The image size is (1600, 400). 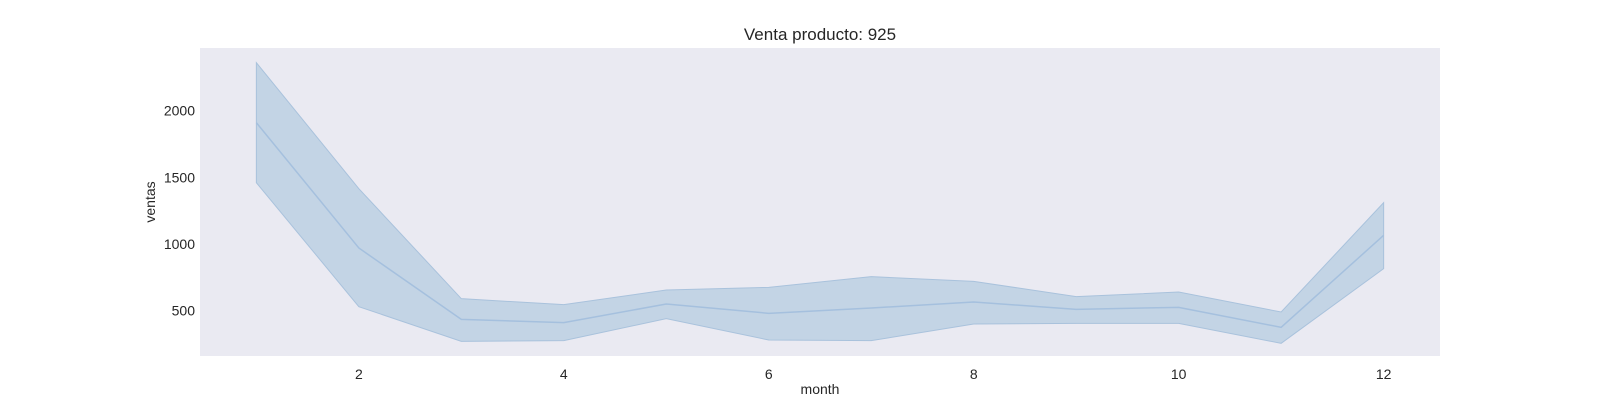 What do you see at coordinates (1179, 374) in the screenshot?
I see `x-tick-label: 10` at bounding box center [1179, 374].